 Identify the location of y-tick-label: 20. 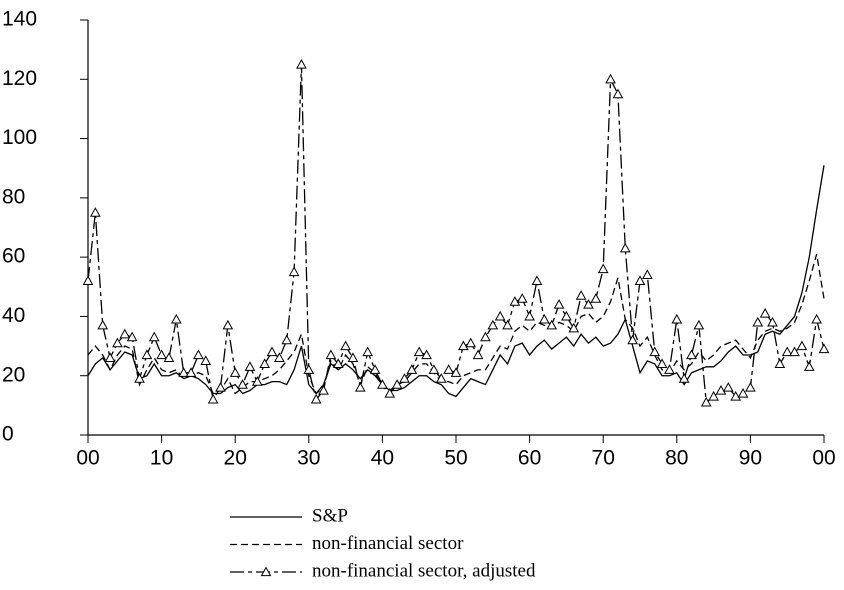
(13, 374).